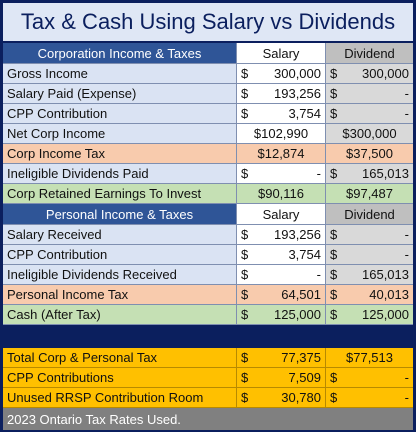 Image resolution: width=416 pixels, height=432 pixels. What do you see at coordinates (281, 378) in the screenshot?
I see `salary-cell: $7,509` at bounding box center [281, 378].